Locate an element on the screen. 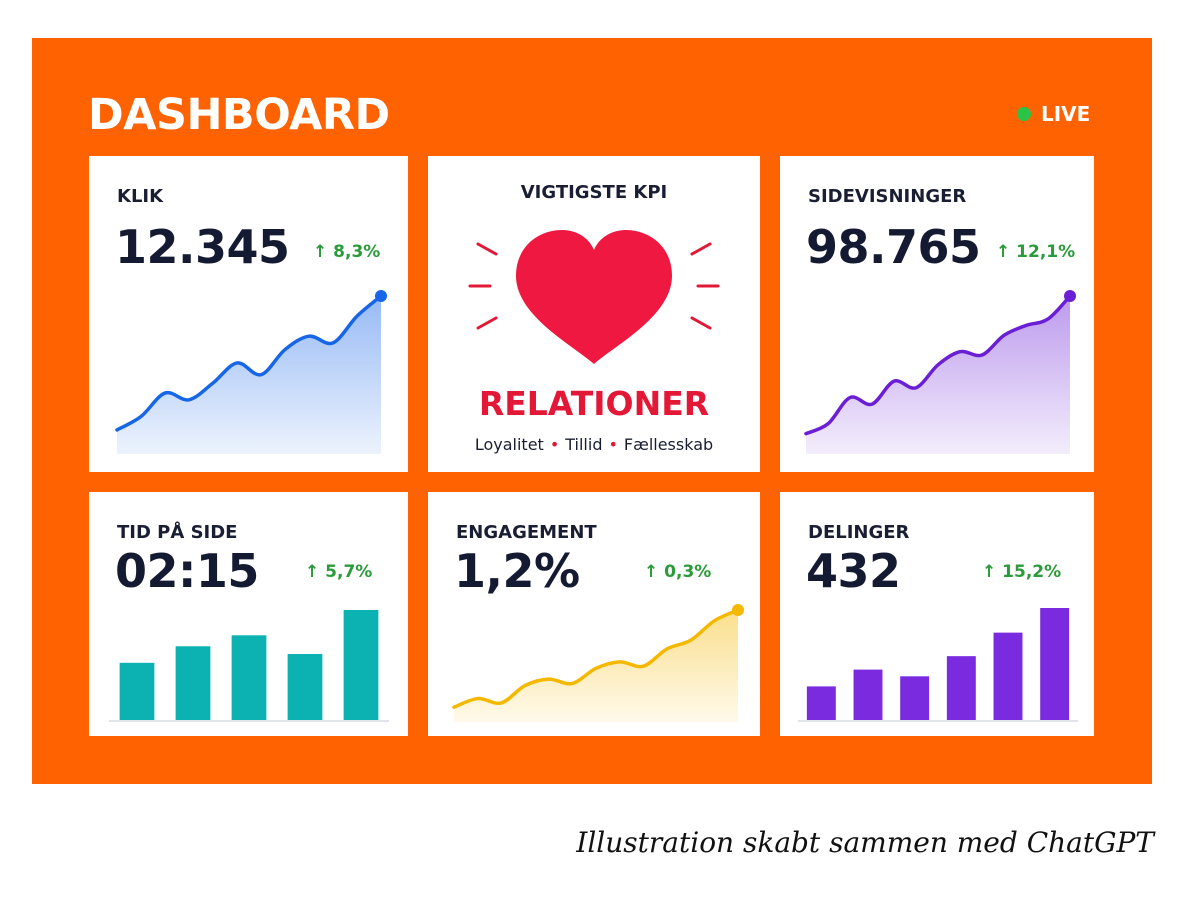  card-value: 1,2% is located at coordinates (517, 571).